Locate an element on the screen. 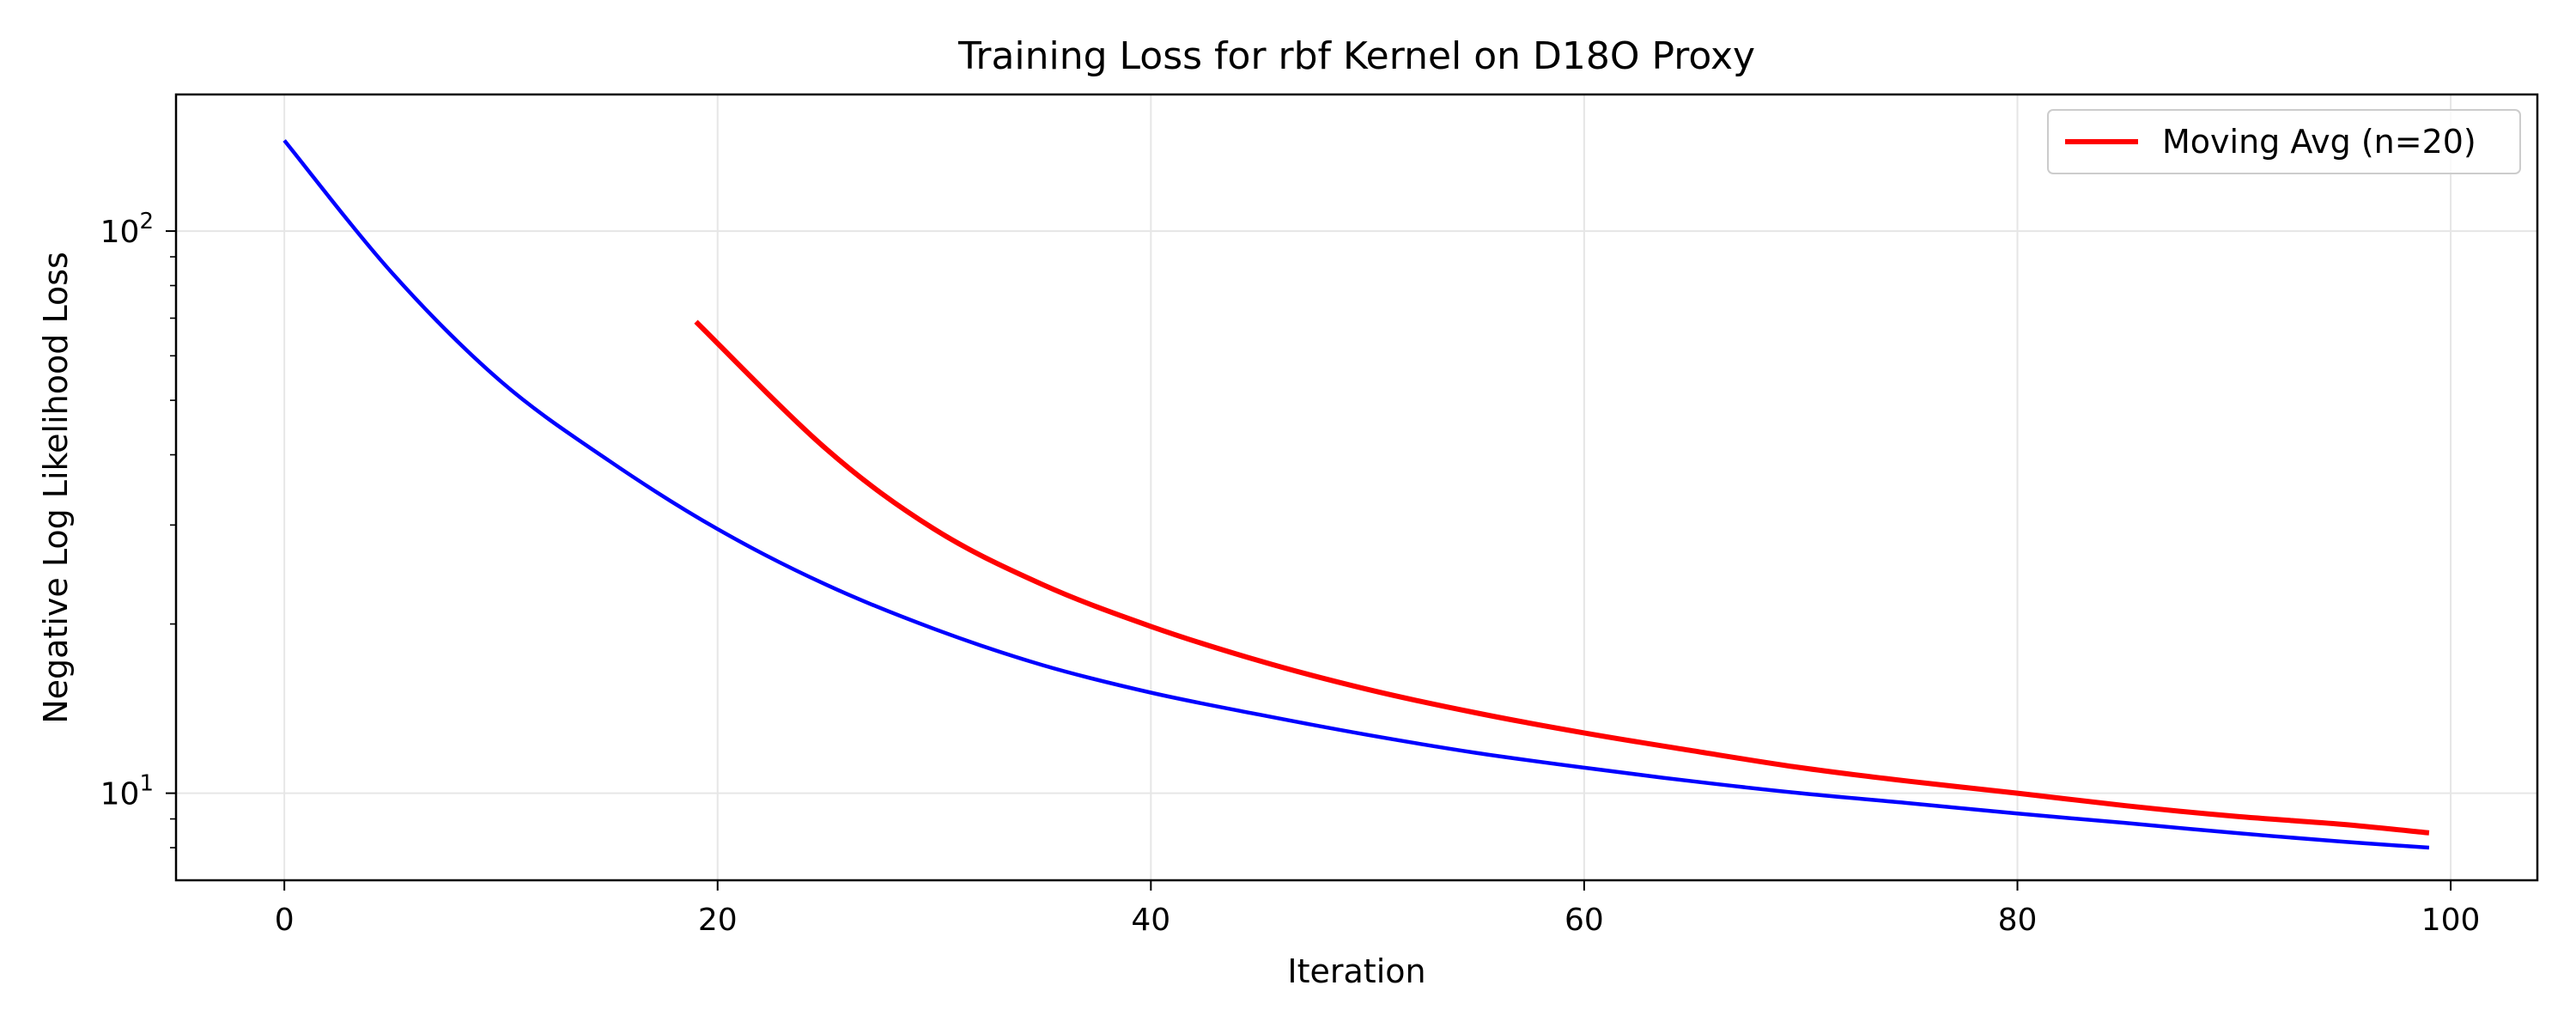 The height and width of the screenshot is (1034, 2576). x-tick-label: 80 is located at coordinates (2018, 920).